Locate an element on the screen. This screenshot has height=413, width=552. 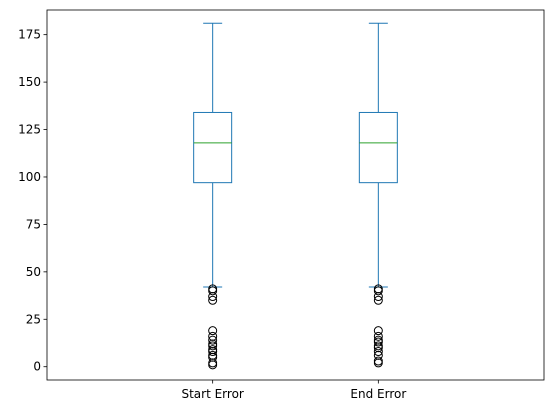
y-tick-label: 150 is located at coordinates (29, 82).